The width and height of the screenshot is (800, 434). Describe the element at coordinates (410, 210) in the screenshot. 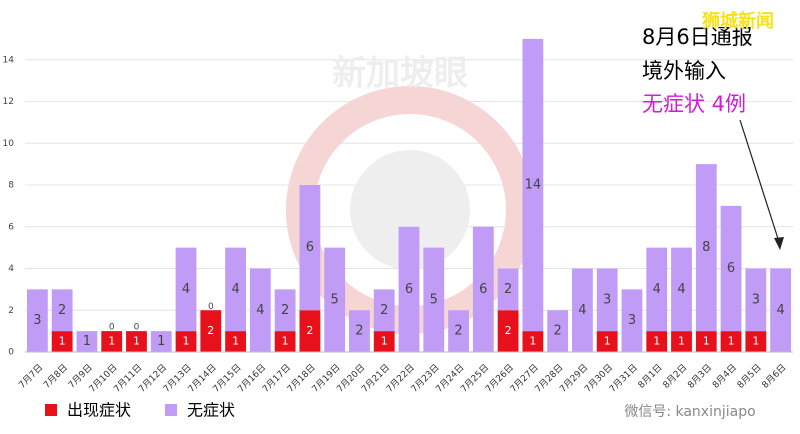

I see `watermark-logo` at that location.